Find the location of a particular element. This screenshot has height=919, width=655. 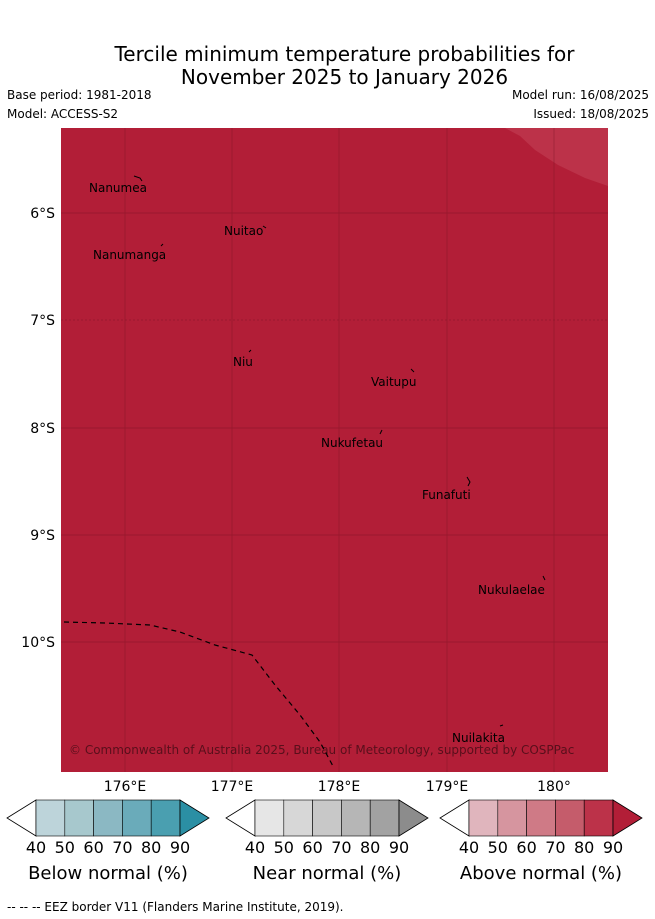

place-label-nuitao: Nuitao is located at coordinates (243, 231).